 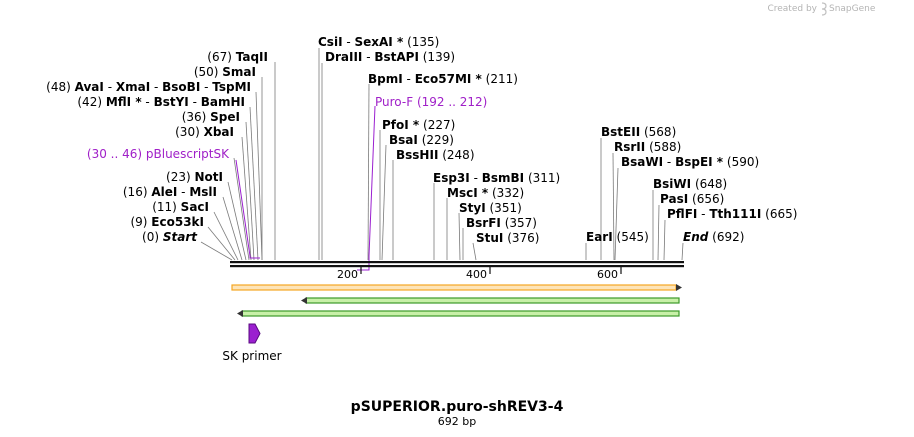 I want to click on site-pflfi-group: PflFI - Tth111I (665), so click(x=732, y=214).